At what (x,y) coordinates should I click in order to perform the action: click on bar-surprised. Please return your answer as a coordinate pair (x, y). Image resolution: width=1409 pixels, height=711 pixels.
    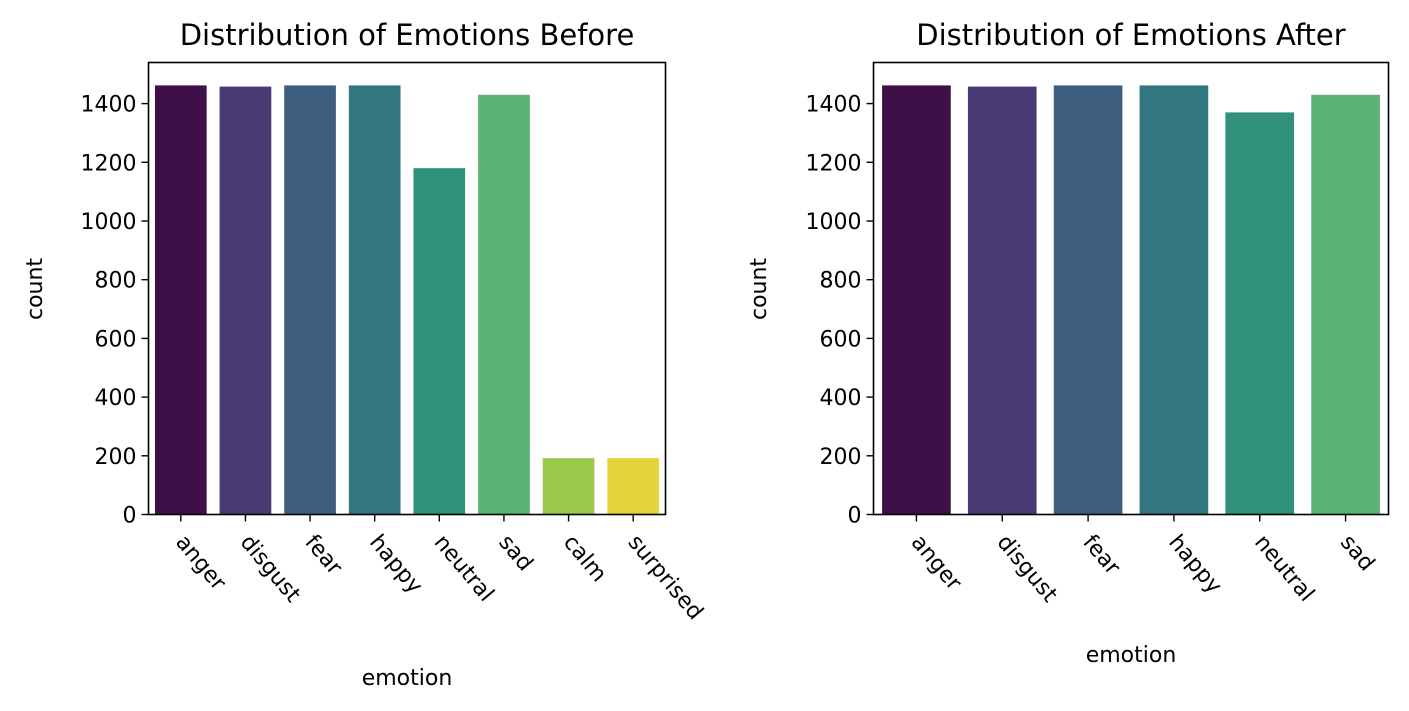
    Looking at the image, I should click on (633, 486).